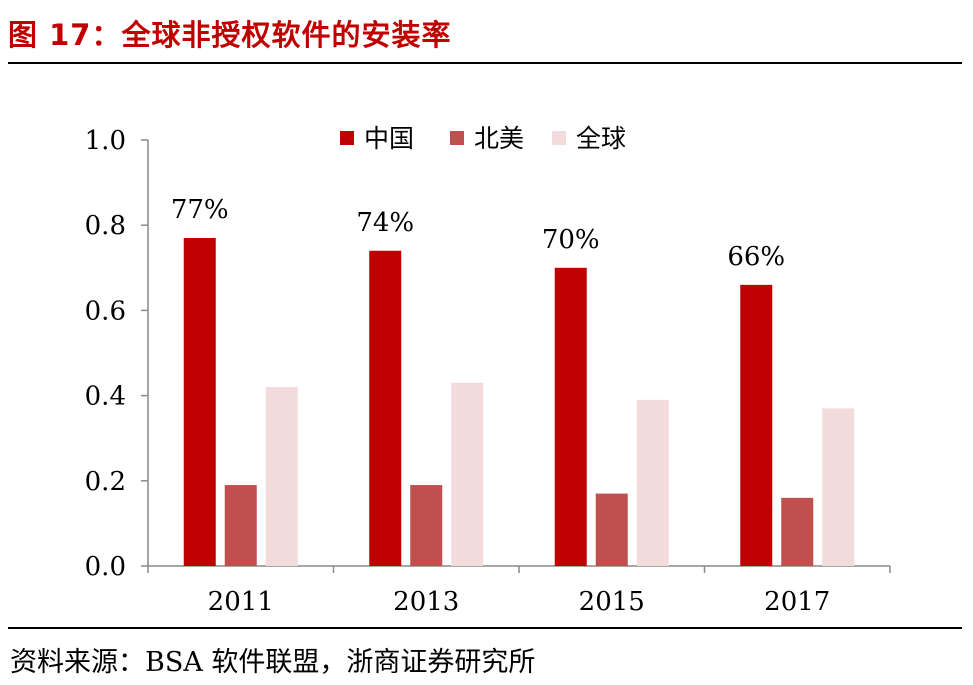  Describe the element at coordinates (570, 416) in the screenshot. I see `bar-series-china-2015` at that location.